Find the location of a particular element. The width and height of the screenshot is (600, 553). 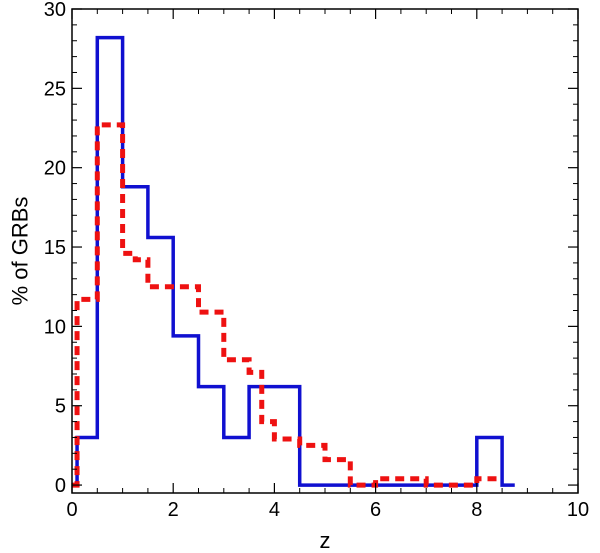

x-tick-label: 8 is located at coordinates (476, 510).